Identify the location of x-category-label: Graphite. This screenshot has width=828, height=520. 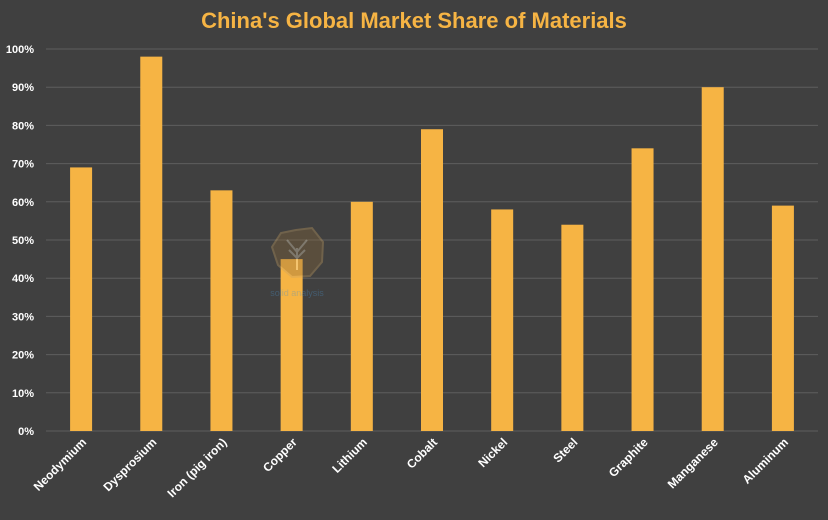
(628, 457).